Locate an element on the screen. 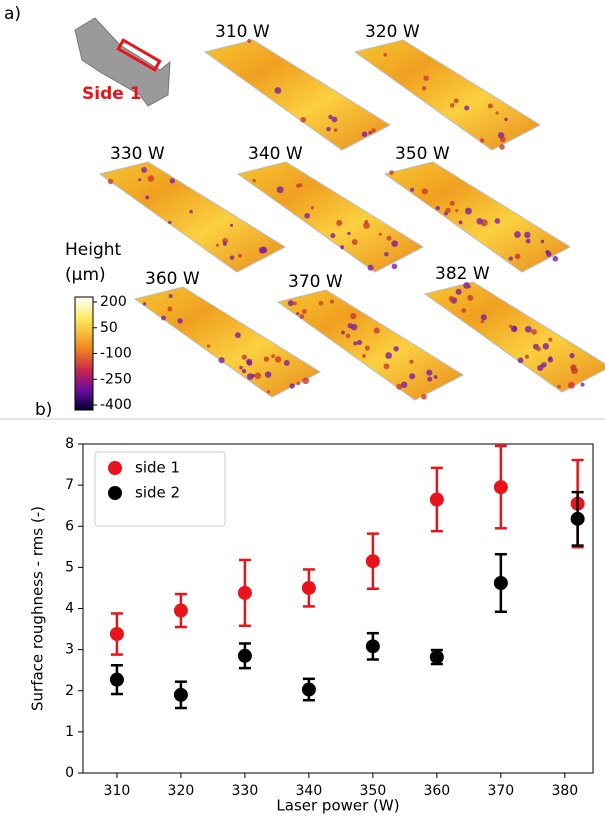  y-tick-label: 8 is located at coordinates (69, 444).